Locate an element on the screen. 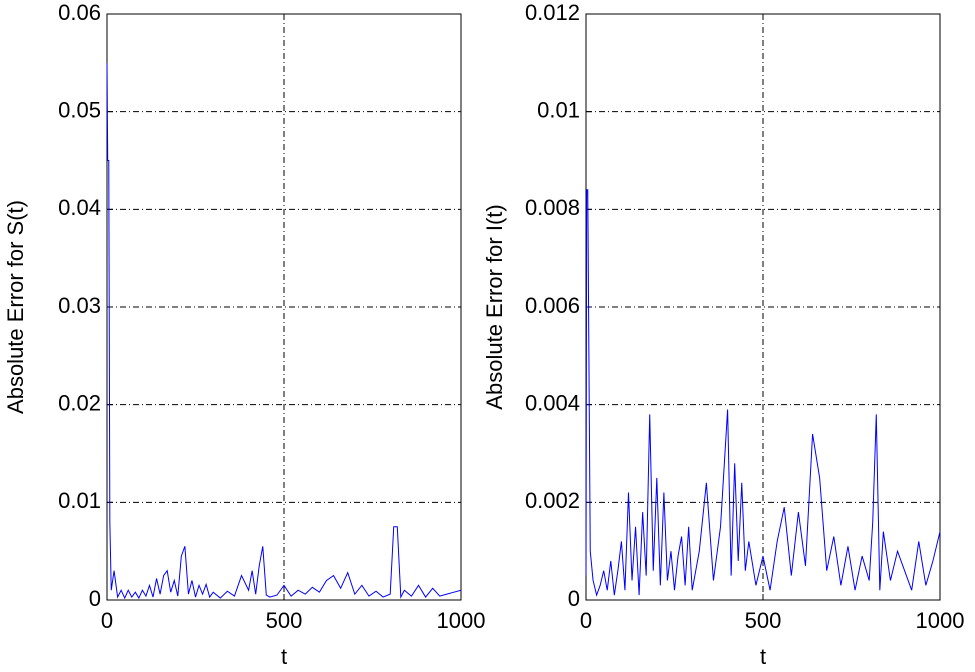 The image size is (975, 672). y-axis-label: Absolute Error for I(t) is located at coordinates (494, 306).